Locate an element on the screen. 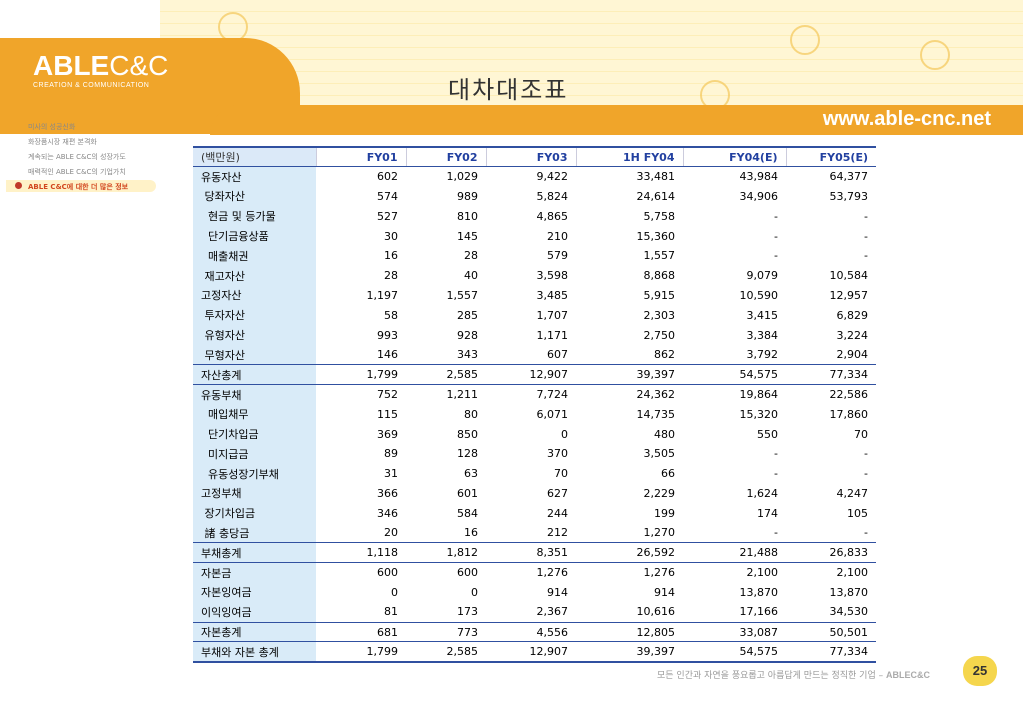 Image resolution: width=1023 pixels, height=708 pixels. table-cell: 43,984 is located at coordinates (759, 177).